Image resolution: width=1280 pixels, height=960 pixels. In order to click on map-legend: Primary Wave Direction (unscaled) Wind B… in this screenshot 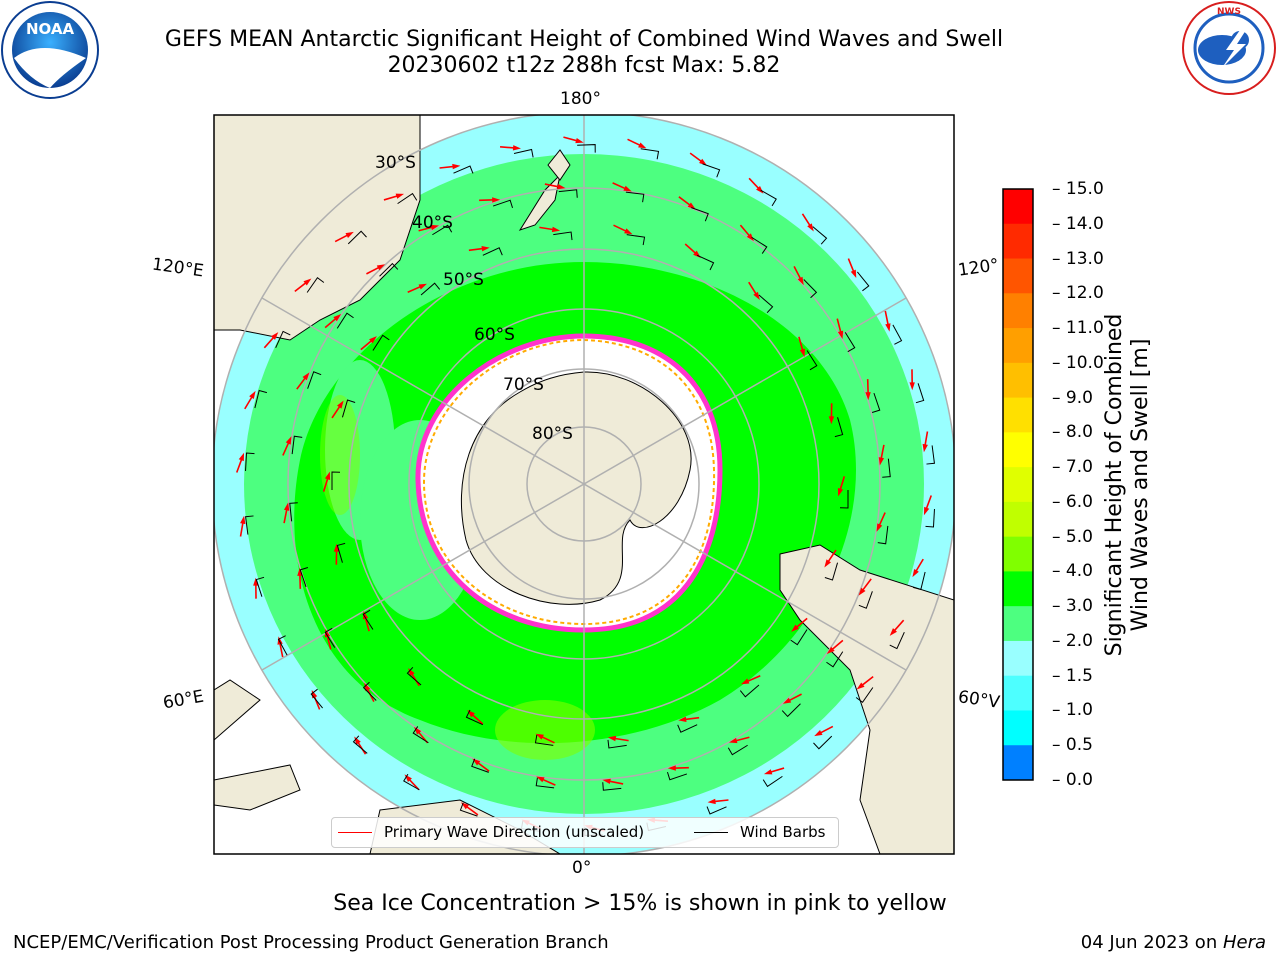, I will do `click(585, 832)`.